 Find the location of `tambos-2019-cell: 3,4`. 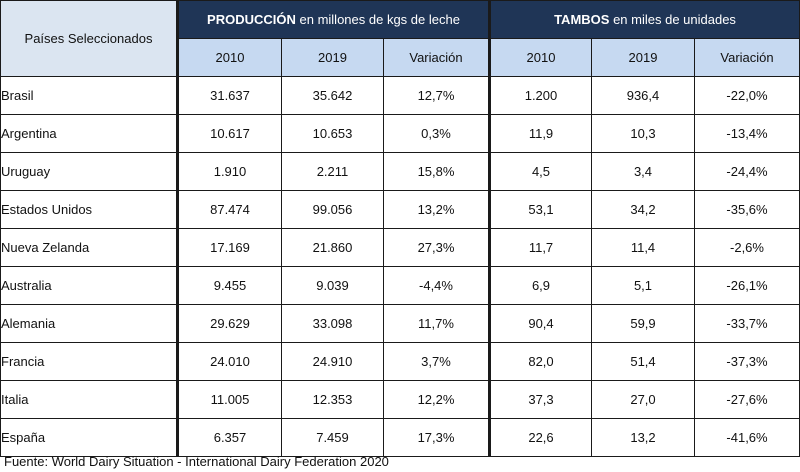

tambos-2019-cell: 3,4 is located at coordinates (643, 171).